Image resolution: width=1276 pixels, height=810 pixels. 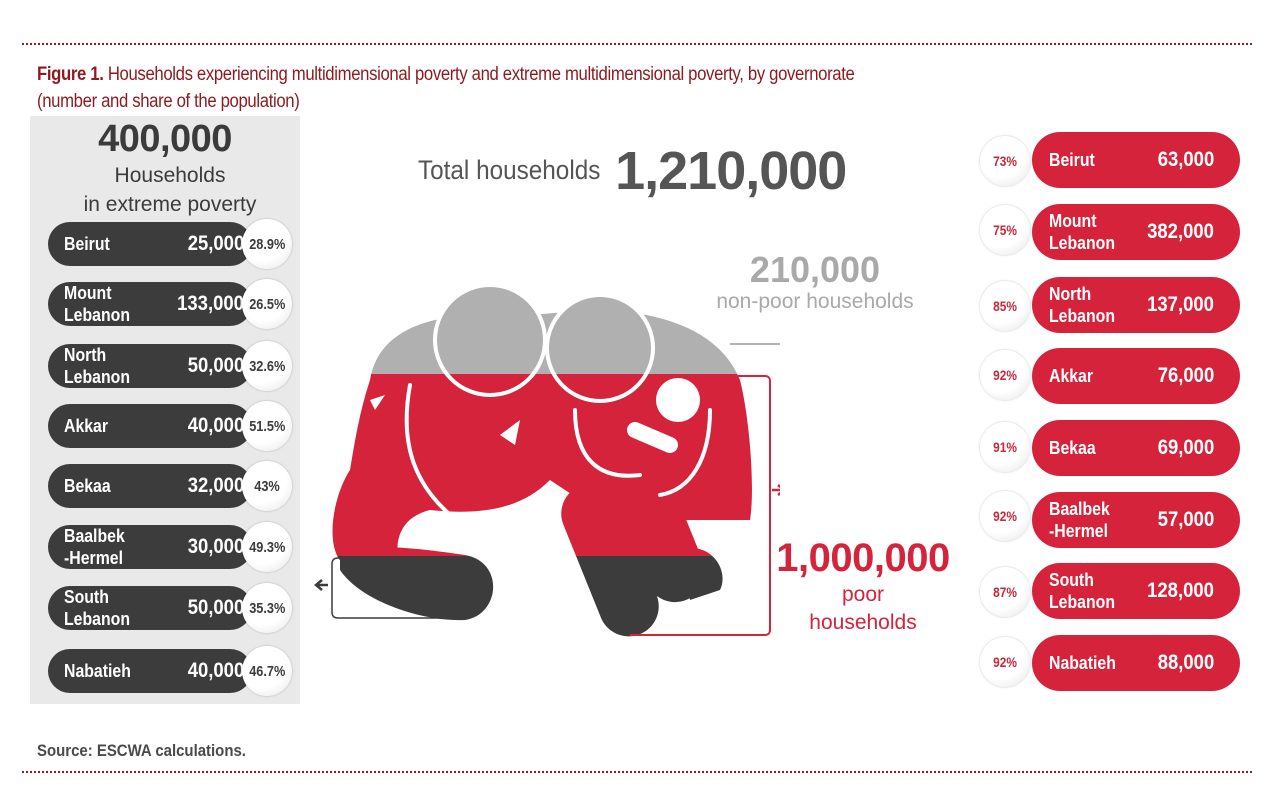 I want to click on extreme-poverty-label-1: Households, so click(x=170, y=175).